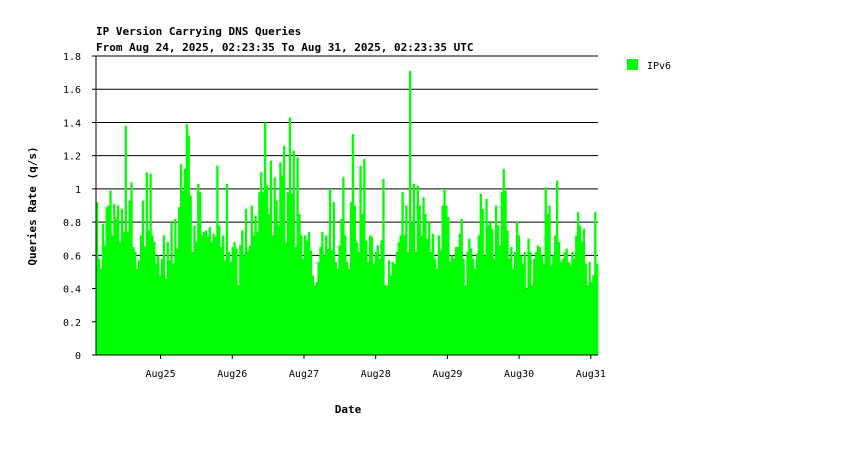 Image resolution: width=850 pixels, height=450 pixels. Describe the element at coordinates (447, 374) in the screenshot. I see `x-tick-label: Aug29` at that location.